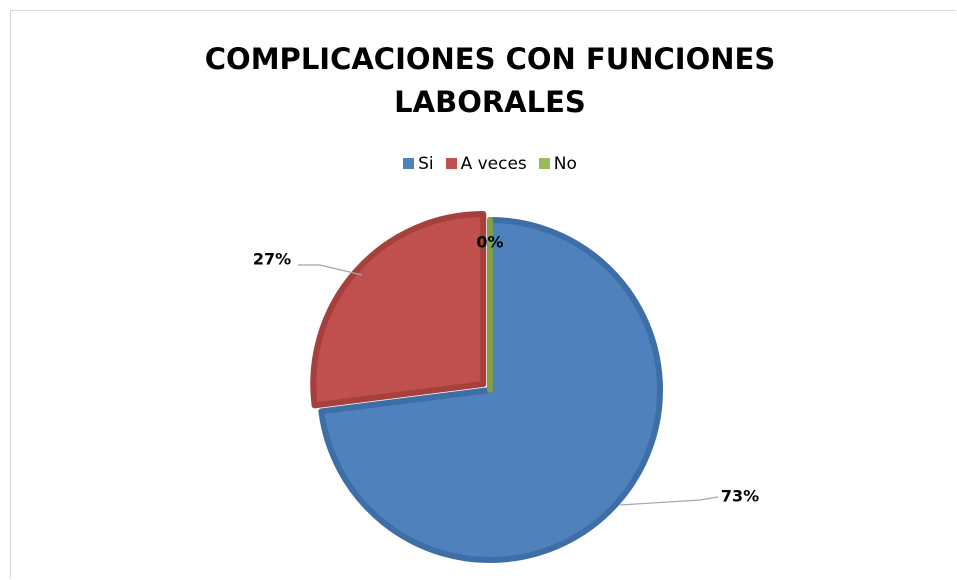  Describe the element at coordinates (426, 164) in the screenshot. I see `legend-label: Si` at that location.